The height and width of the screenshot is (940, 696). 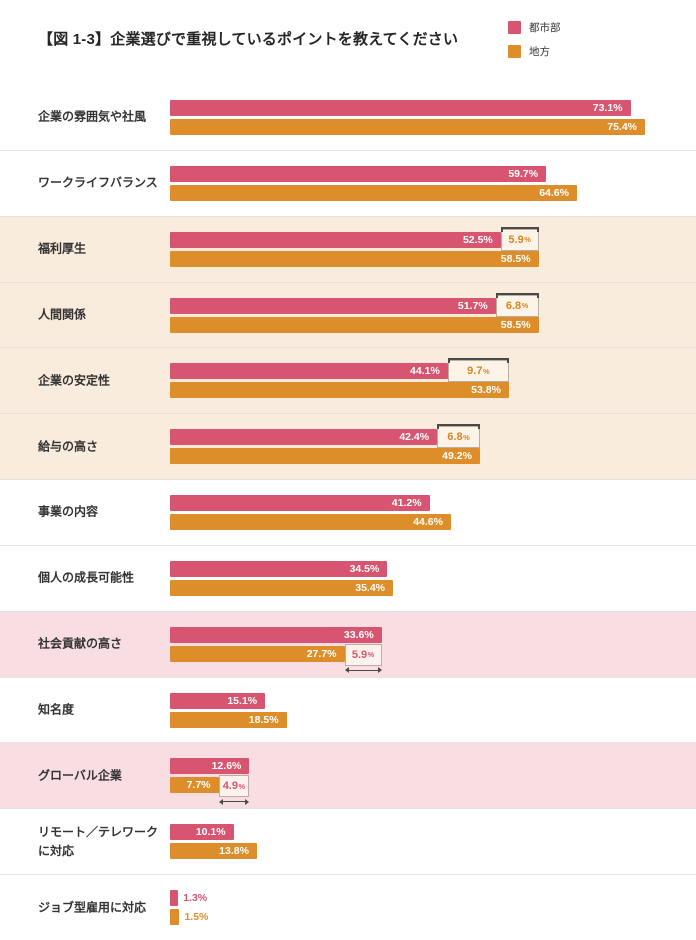 What do you see at coordinates (429, 907) in the screenshot?
I see `bar-group: 1.3% 1.5%` at bounding box center [429, 907].